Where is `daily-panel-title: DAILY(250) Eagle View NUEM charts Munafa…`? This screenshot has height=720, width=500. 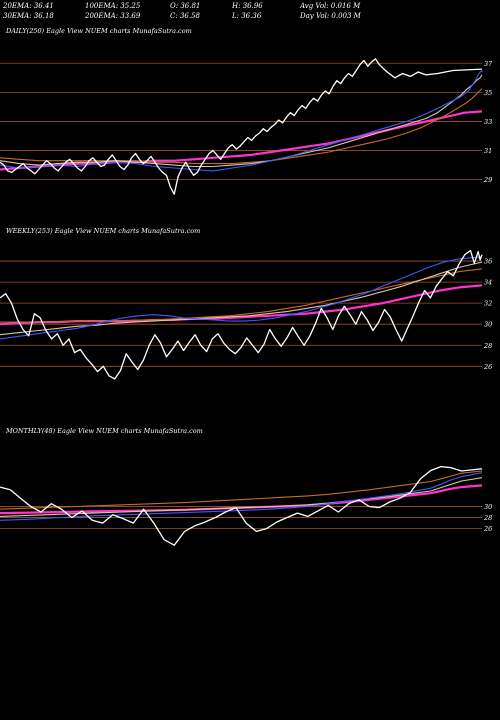
daily-panel-title: DAILY(250) Eagle View NUEM charts Munafa… is located at coordinates (99, 31).